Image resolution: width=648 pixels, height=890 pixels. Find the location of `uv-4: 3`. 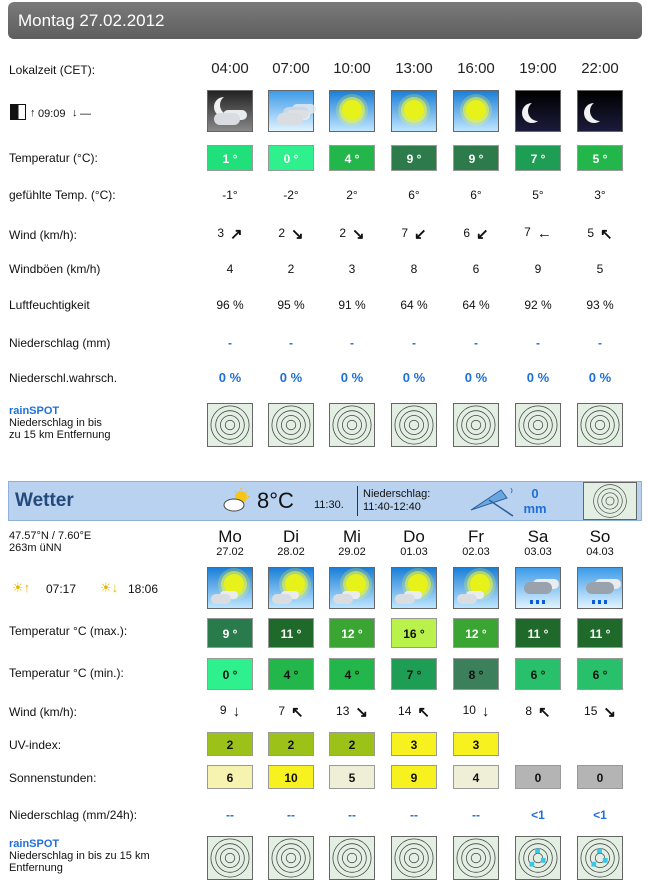

uv-4: 3 is located at coordinates (476, 744).